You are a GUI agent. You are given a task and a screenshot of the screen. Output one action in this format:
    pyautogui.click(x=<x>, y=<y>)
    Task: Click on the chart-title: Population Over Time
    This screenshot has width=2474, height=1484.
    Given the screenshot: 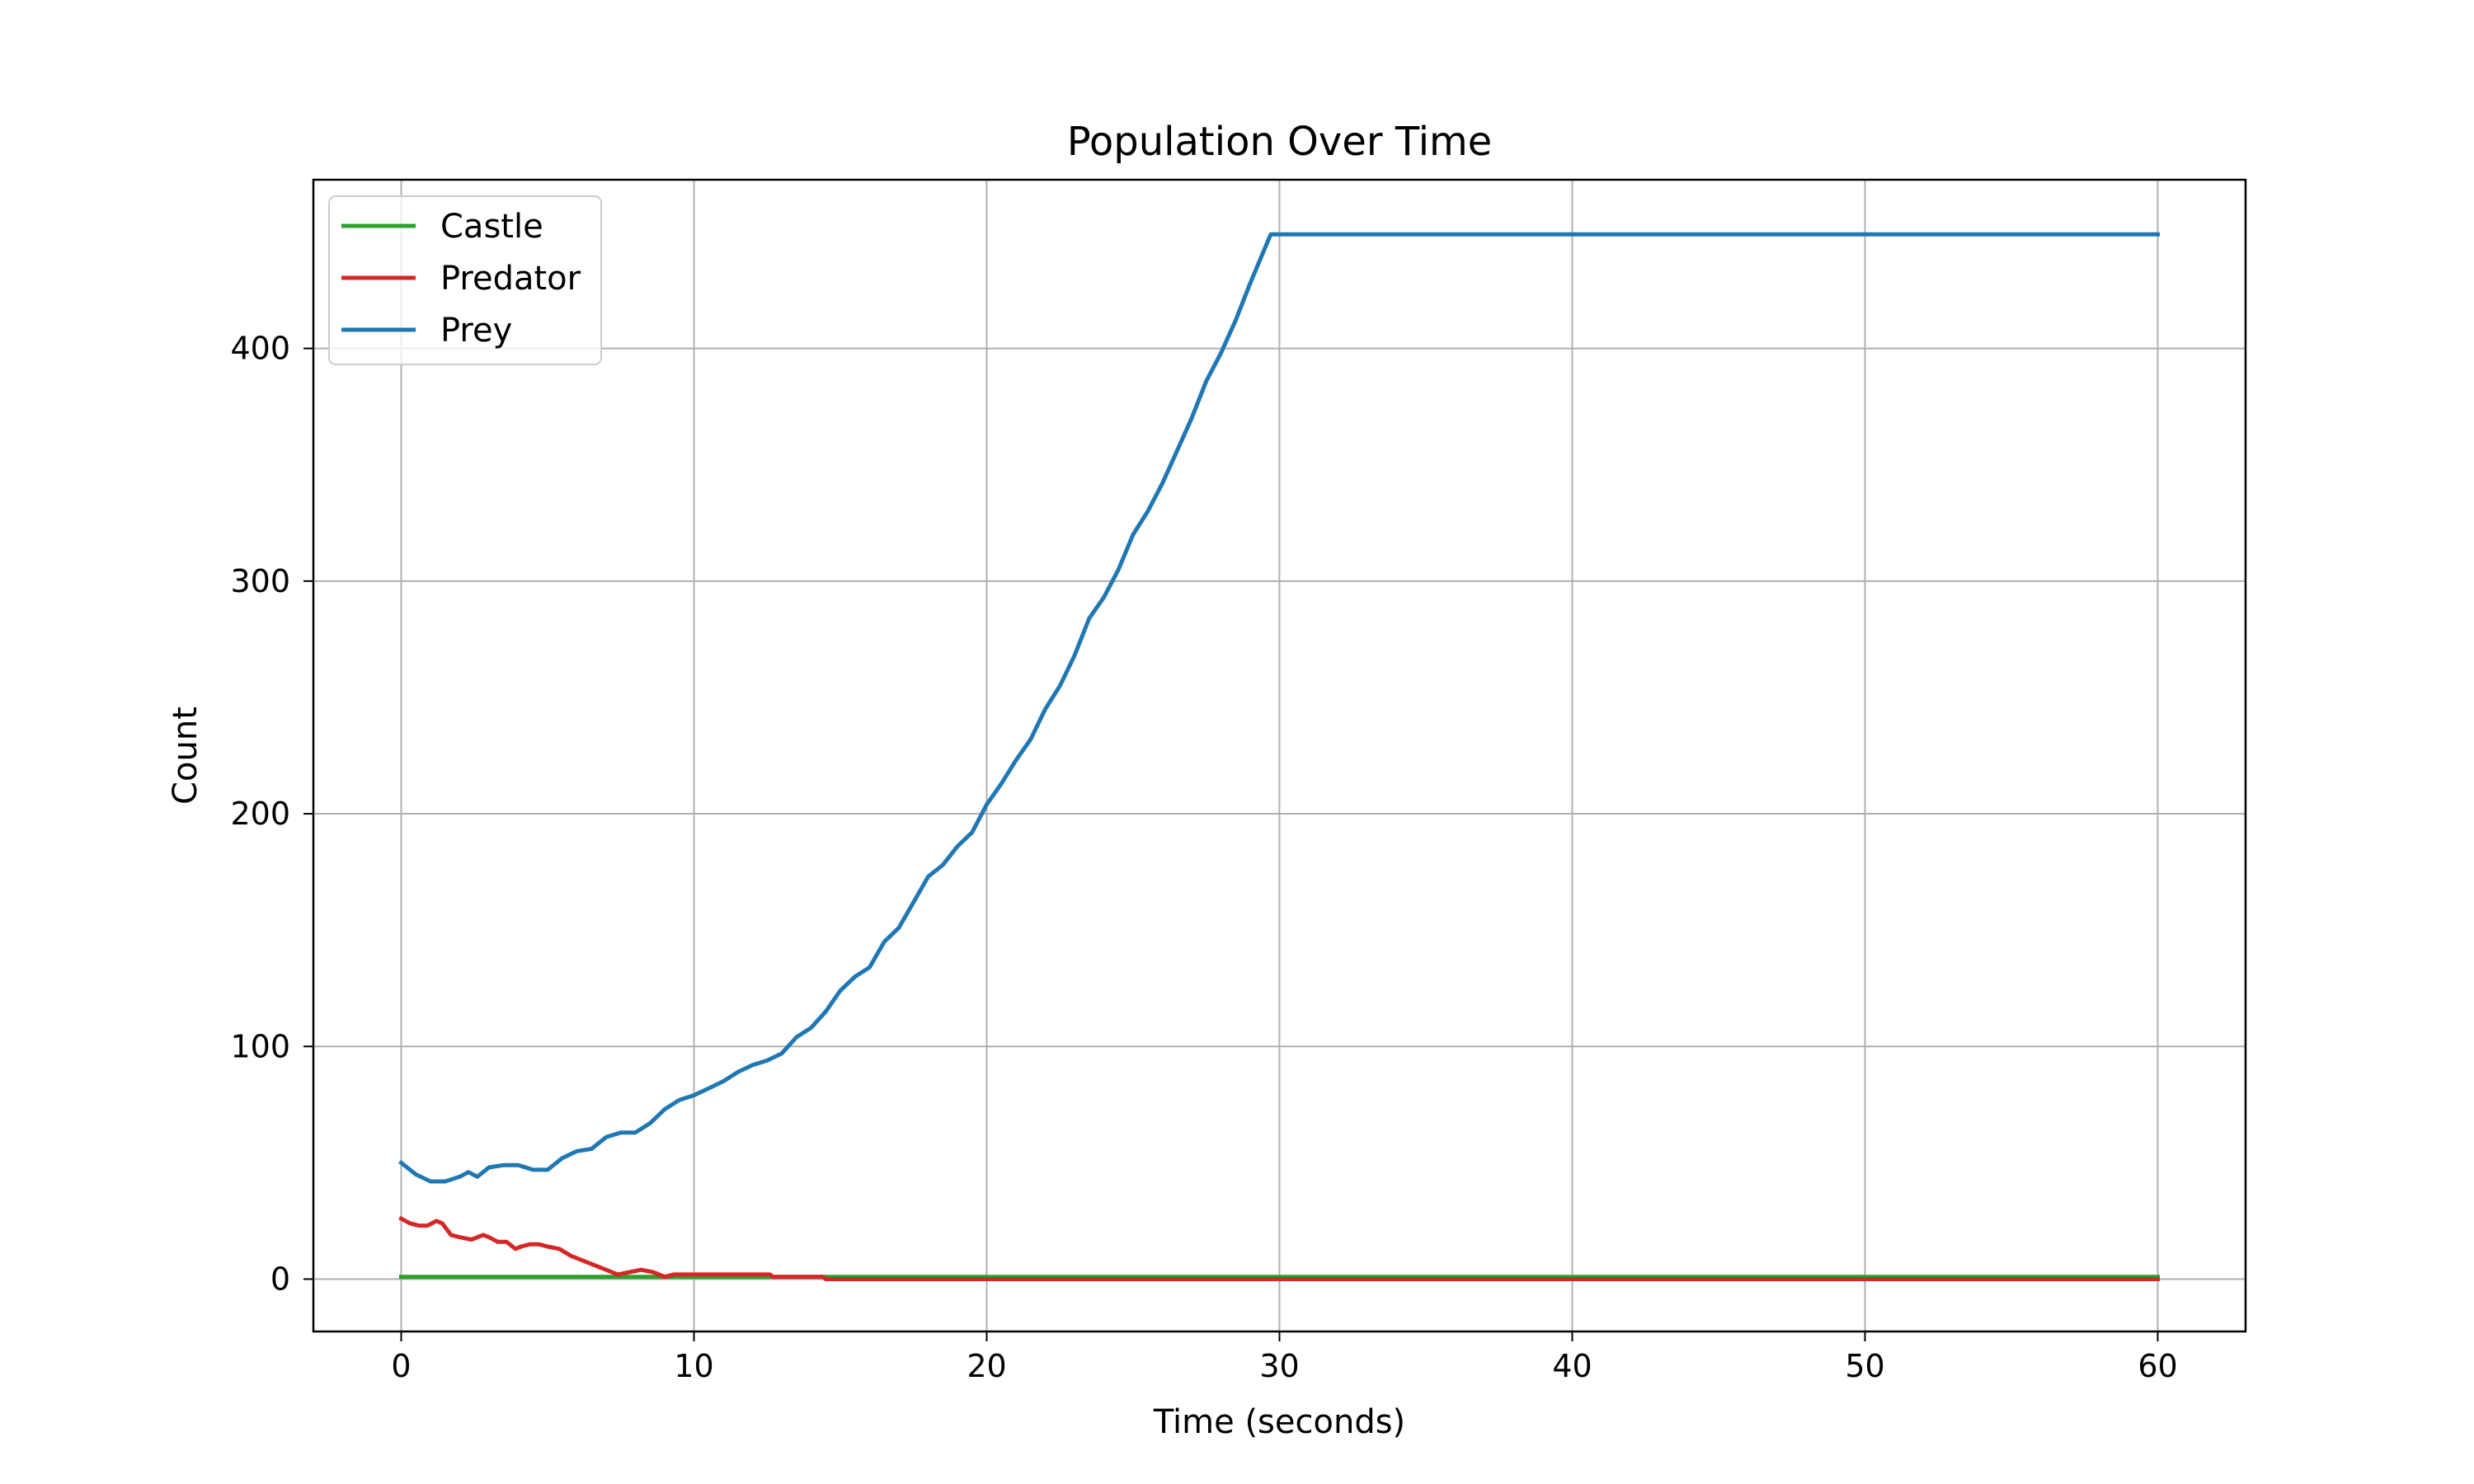 What is the action you would take?
    pyautogui.click(x=1280, y=142)
    